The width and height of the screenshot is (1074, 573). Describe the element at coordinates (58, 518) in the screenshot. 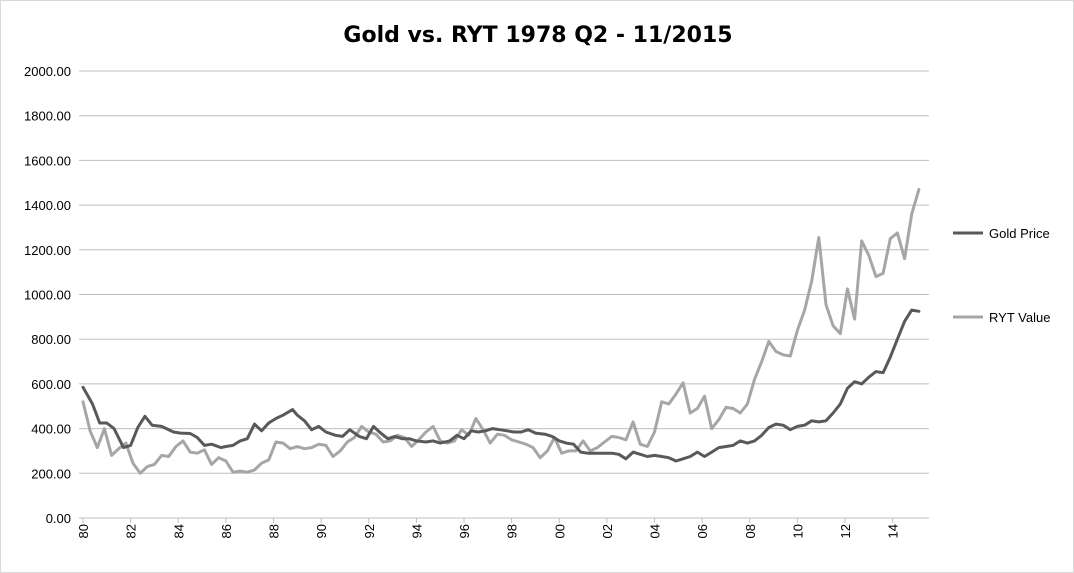

I see `y-tick-label: 0.00` at that location.